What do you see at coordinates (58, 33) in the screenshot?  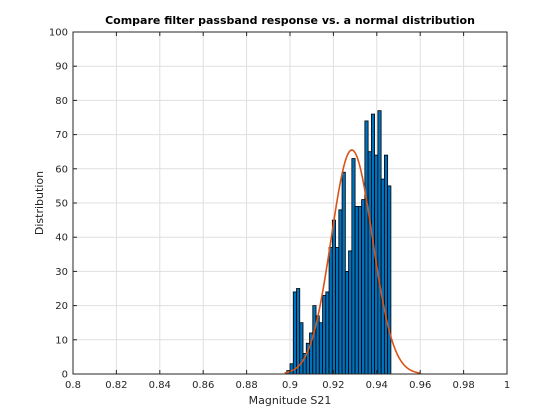 I see `y-tick-label: 100` at bounding box center [58, 33].